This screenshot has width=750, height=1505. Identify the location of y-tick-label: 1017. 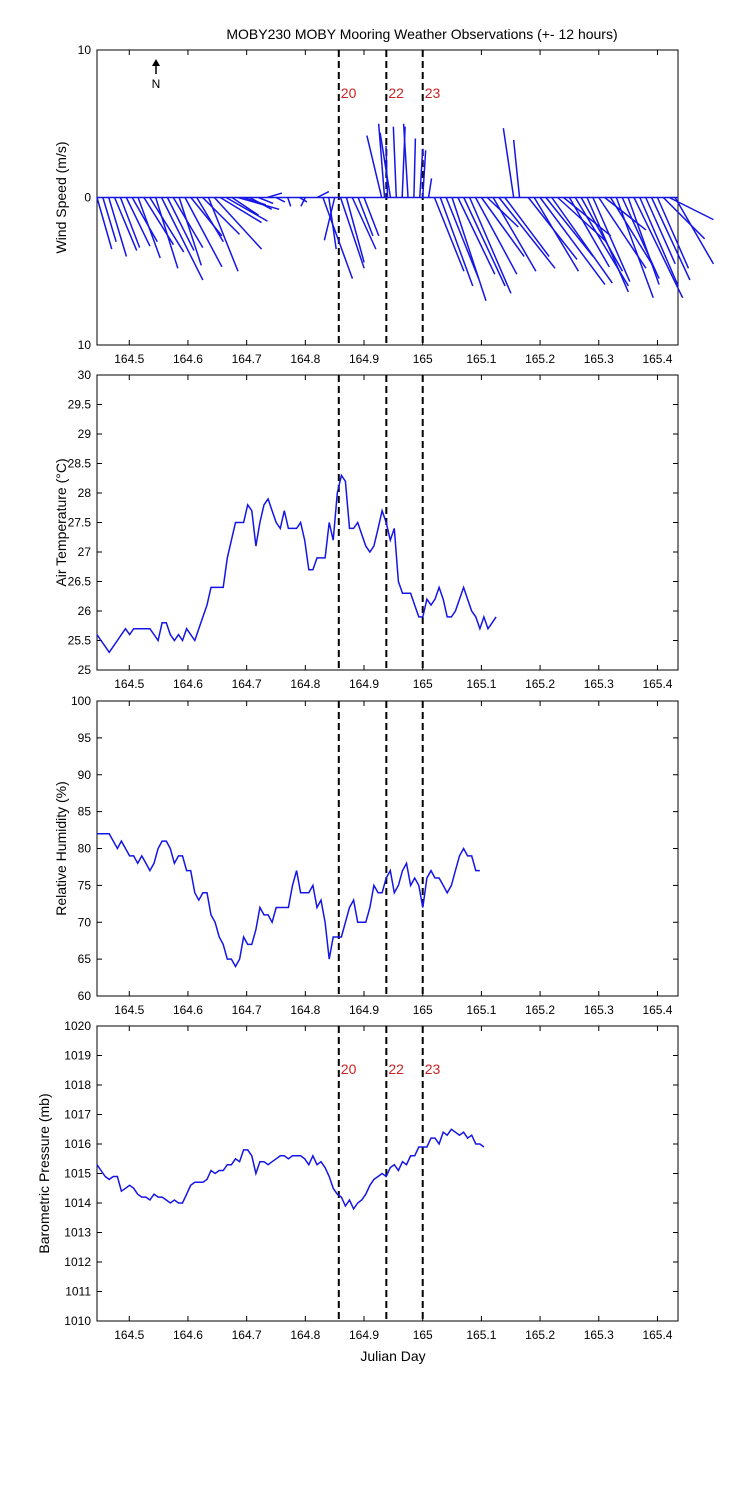
(77, 1115).